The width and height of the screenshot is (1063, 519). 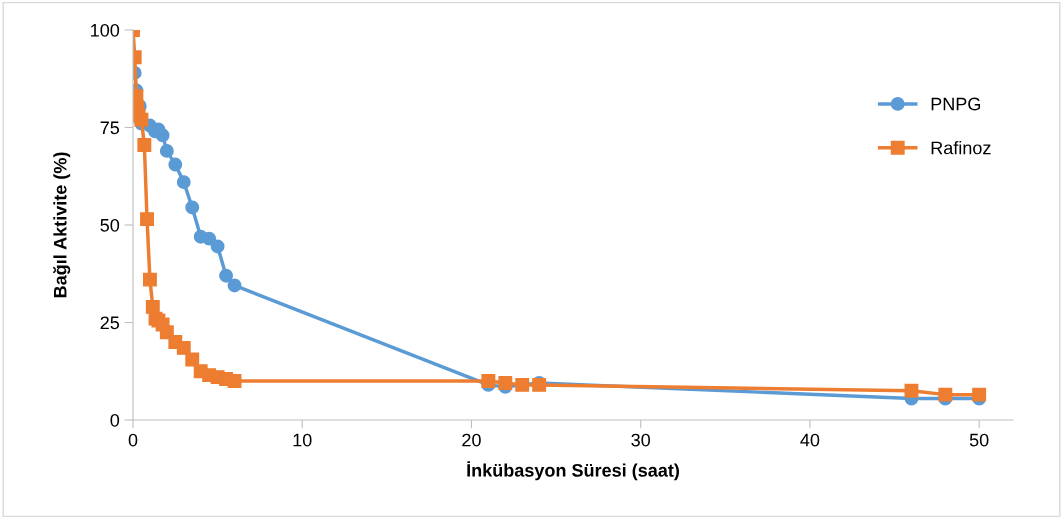 What do you see at coordinates (105, 30) in the screenshot?
I see `y-tick-label: 100` at bounding box center [105, 30].